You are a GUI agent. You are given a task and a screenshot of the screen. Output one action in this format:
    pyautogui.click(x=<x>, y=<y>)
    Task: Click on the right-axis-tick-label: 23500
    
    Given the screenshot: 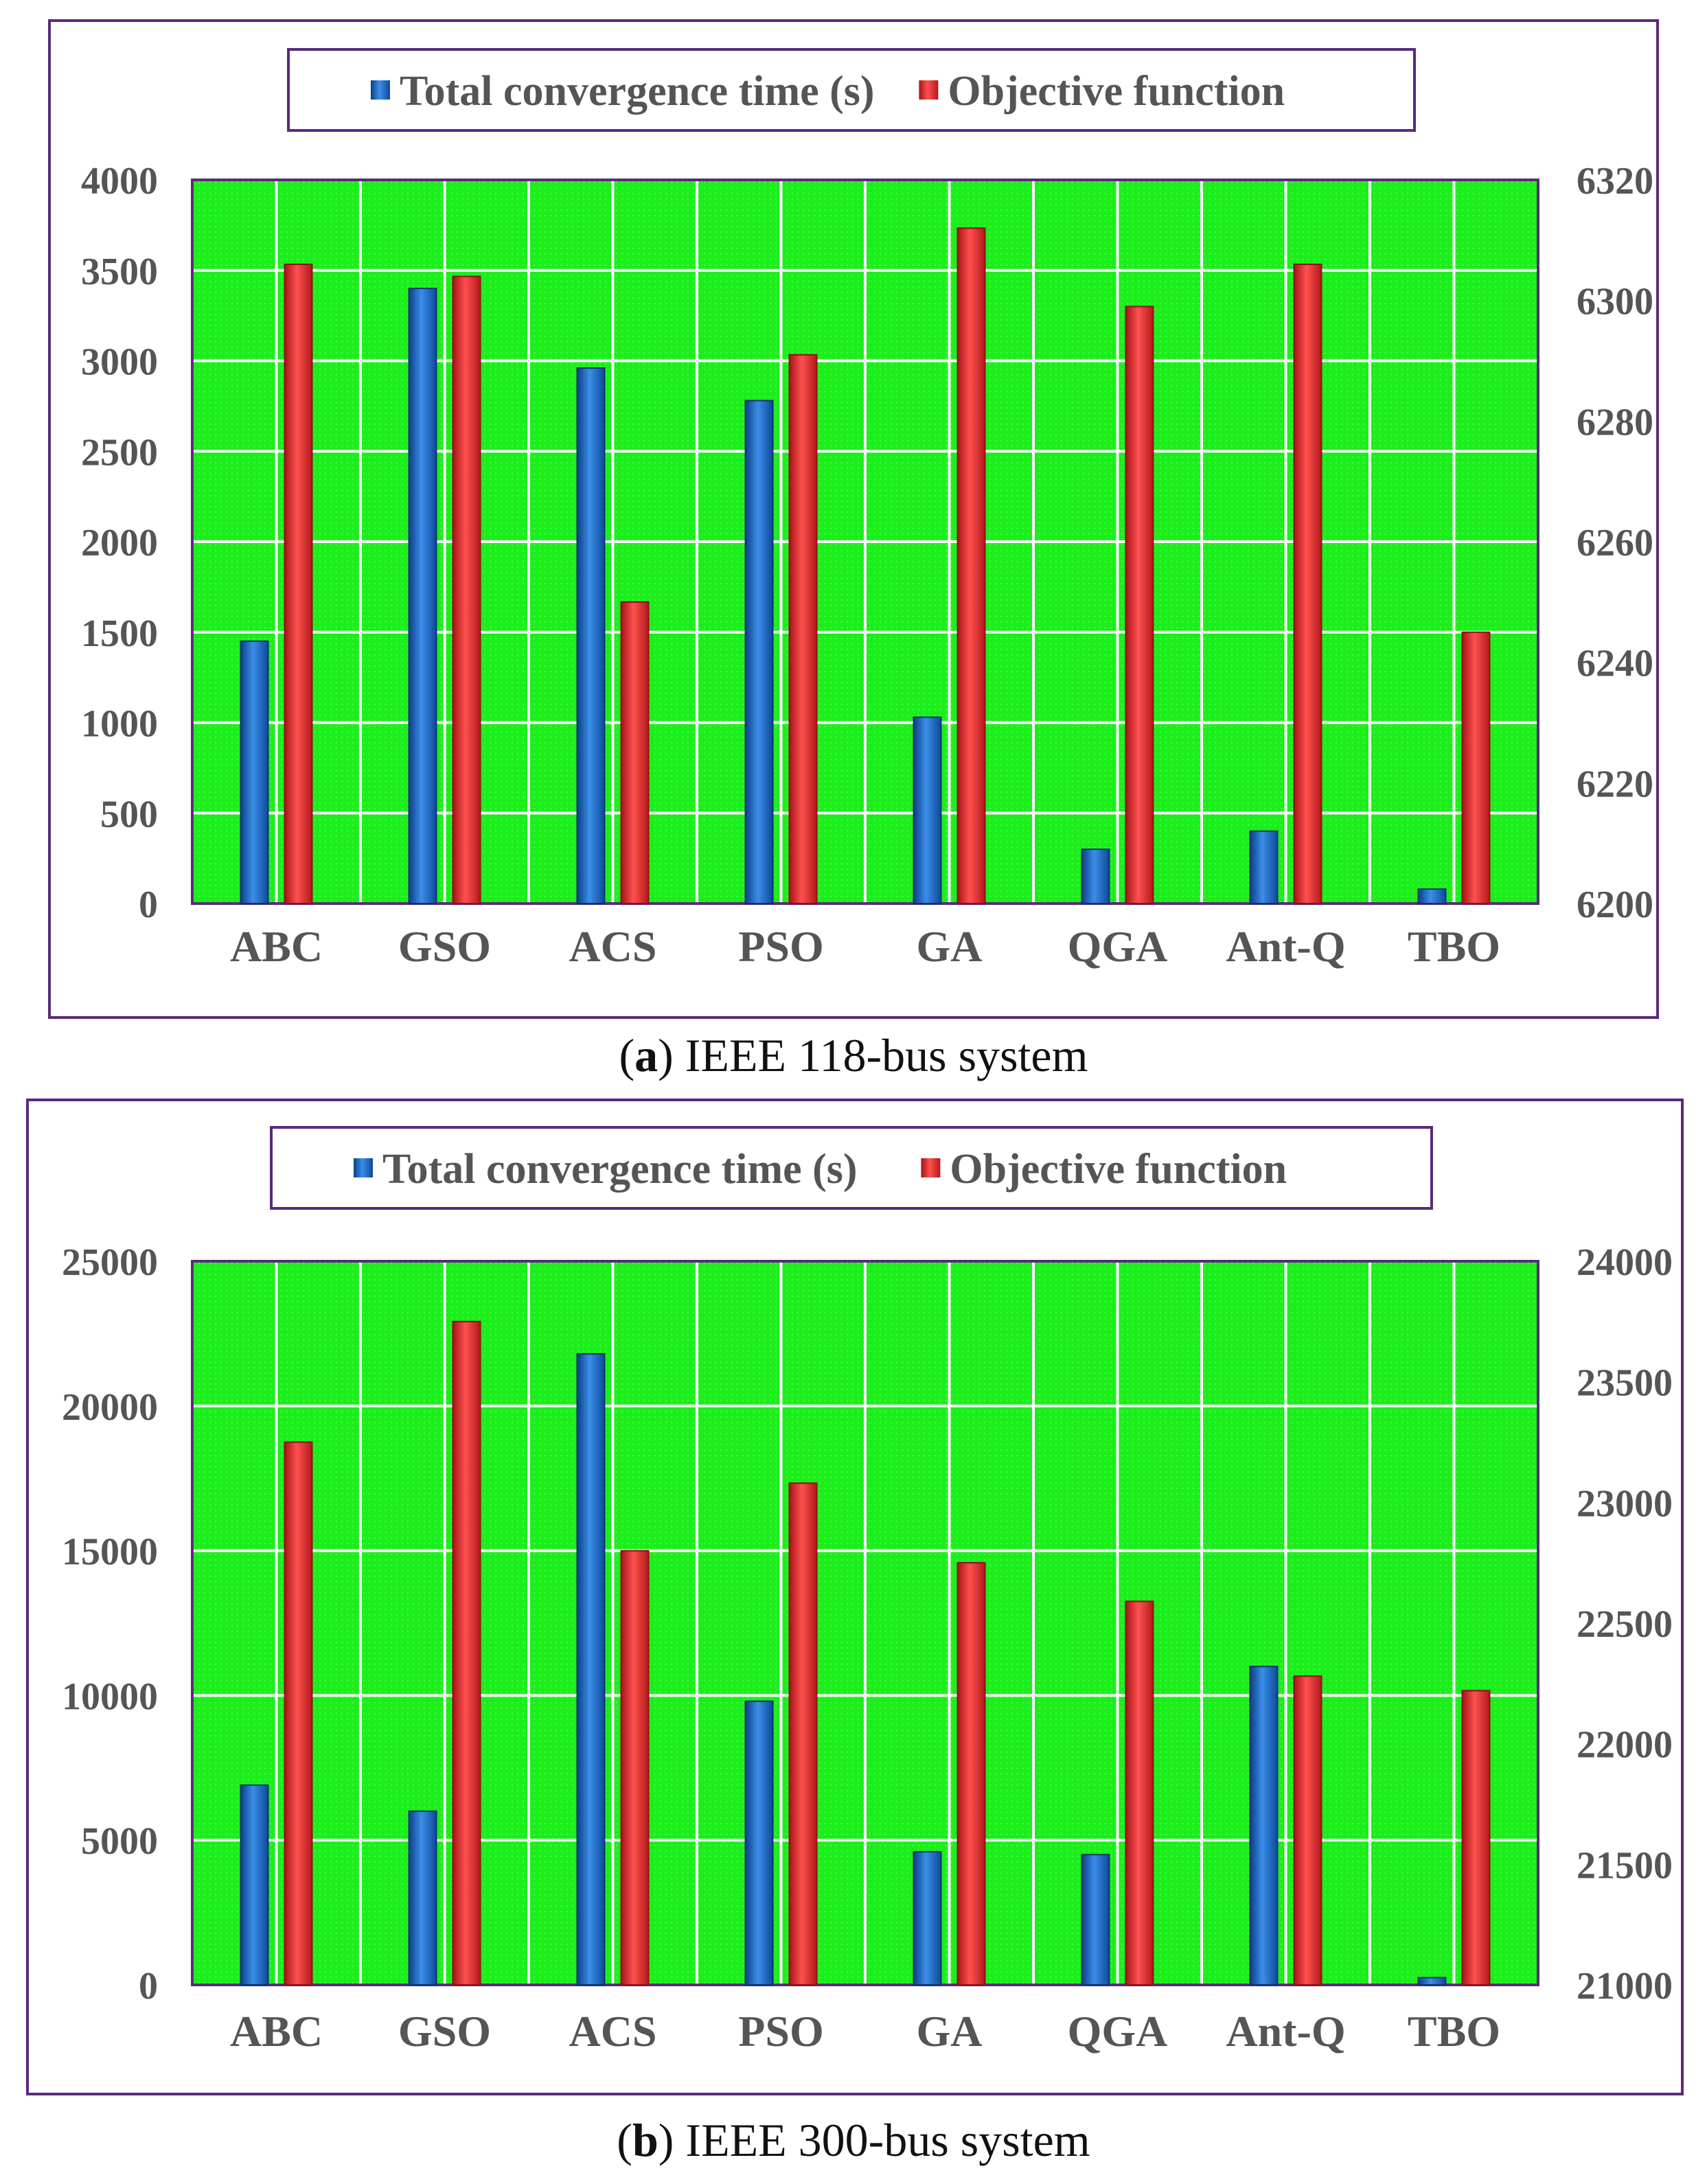 What is the action you would take?
    pyautogui.click(x=1625, y=1383)
    